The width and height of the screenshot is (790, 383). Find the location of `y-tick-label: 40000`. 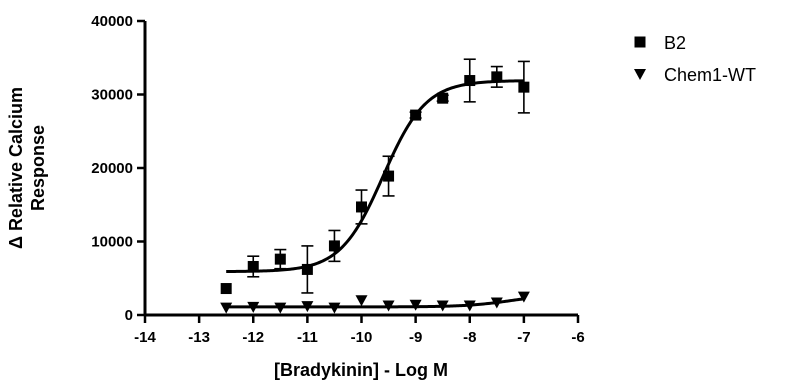

y-tick-label: 40000 is located at coordinates (112, 21).